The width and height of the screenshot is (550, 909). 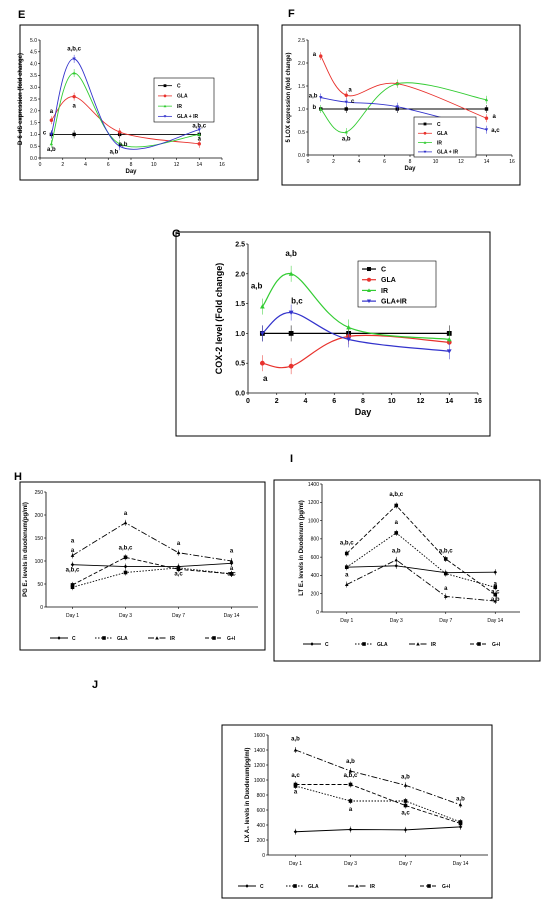 I want to click on y-tick-label: 0.0, so click(x=301, y=156).